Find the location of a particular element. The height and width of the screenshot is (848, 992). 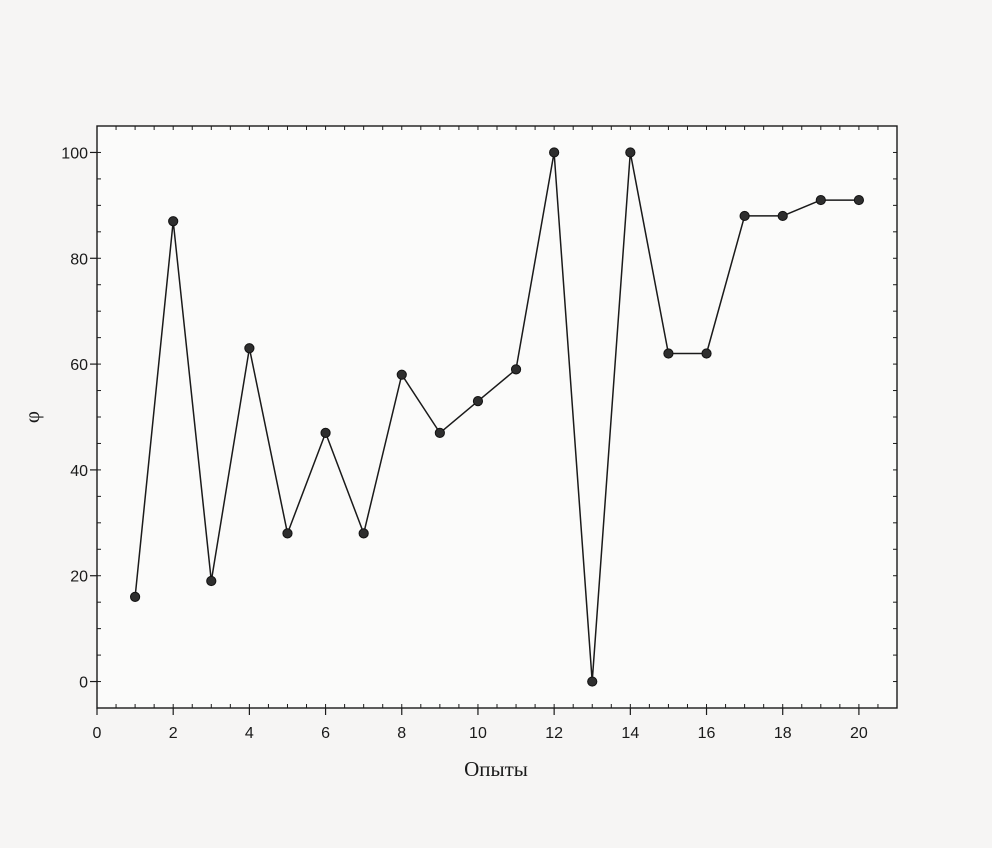

x-tick-label: 10 is located at coordinates (478, 733).